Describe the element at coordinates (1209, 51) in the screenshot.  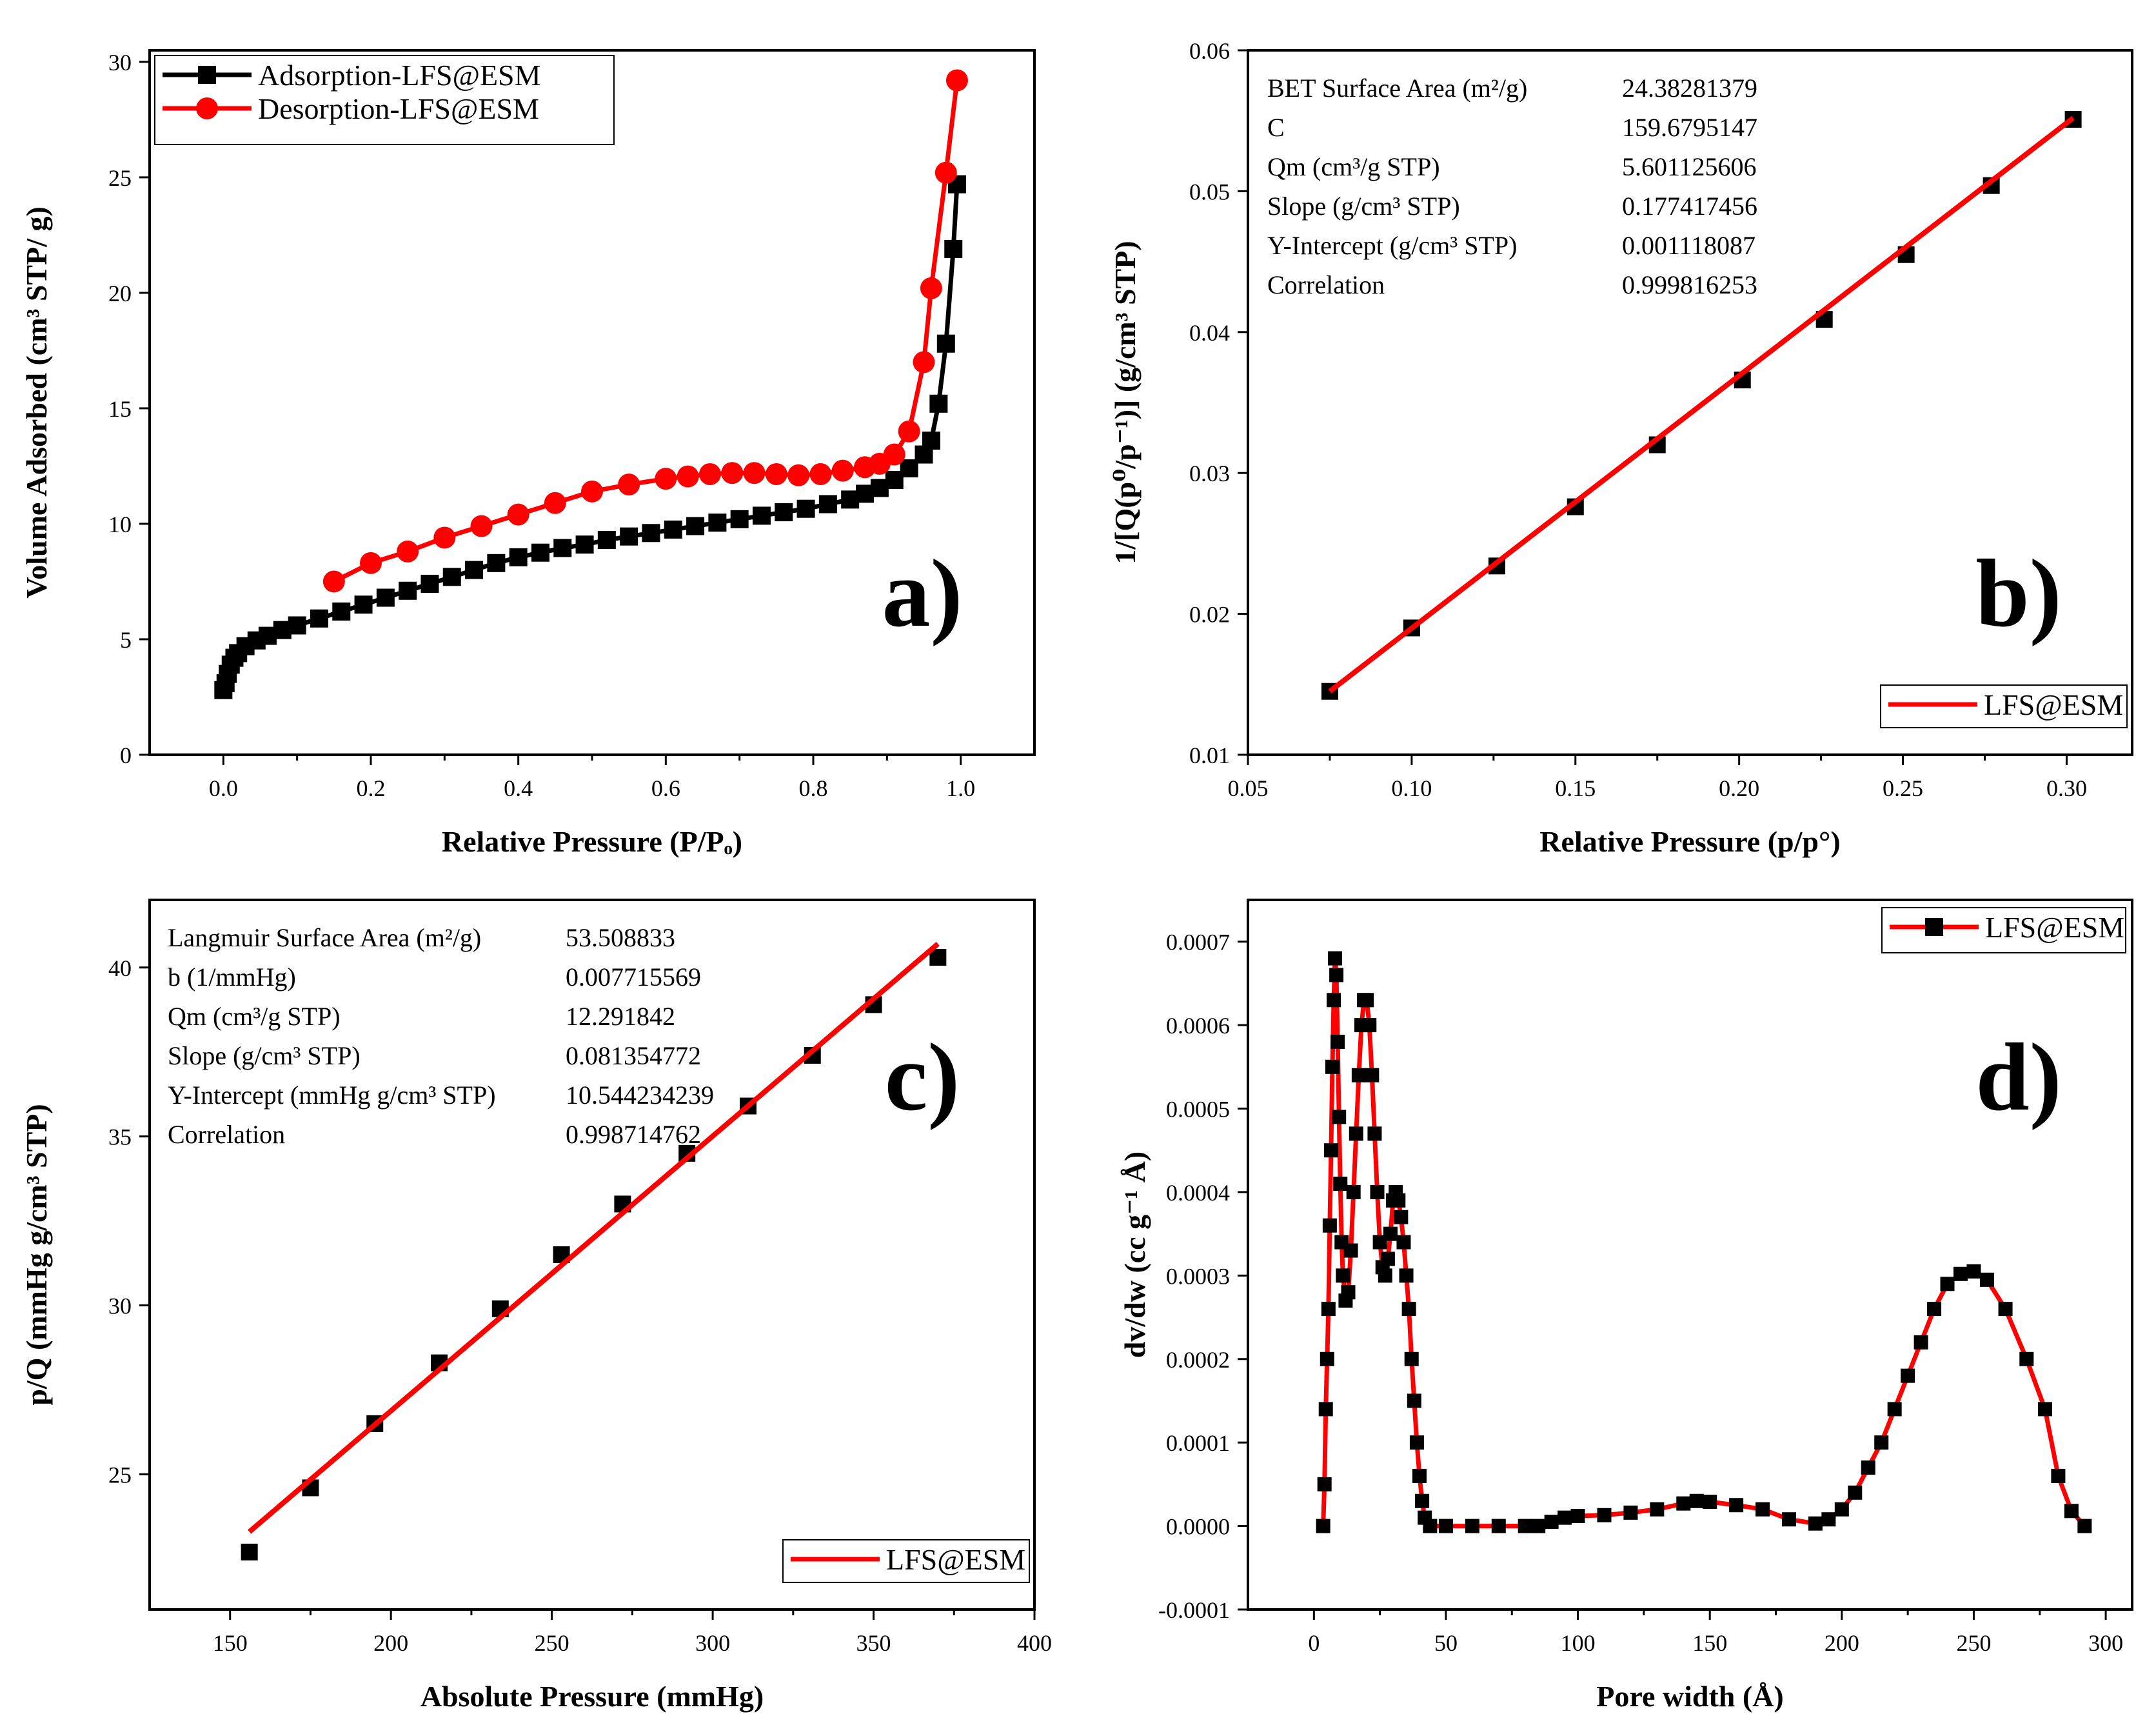
I see `y-tick-label: 0.06` at that location.